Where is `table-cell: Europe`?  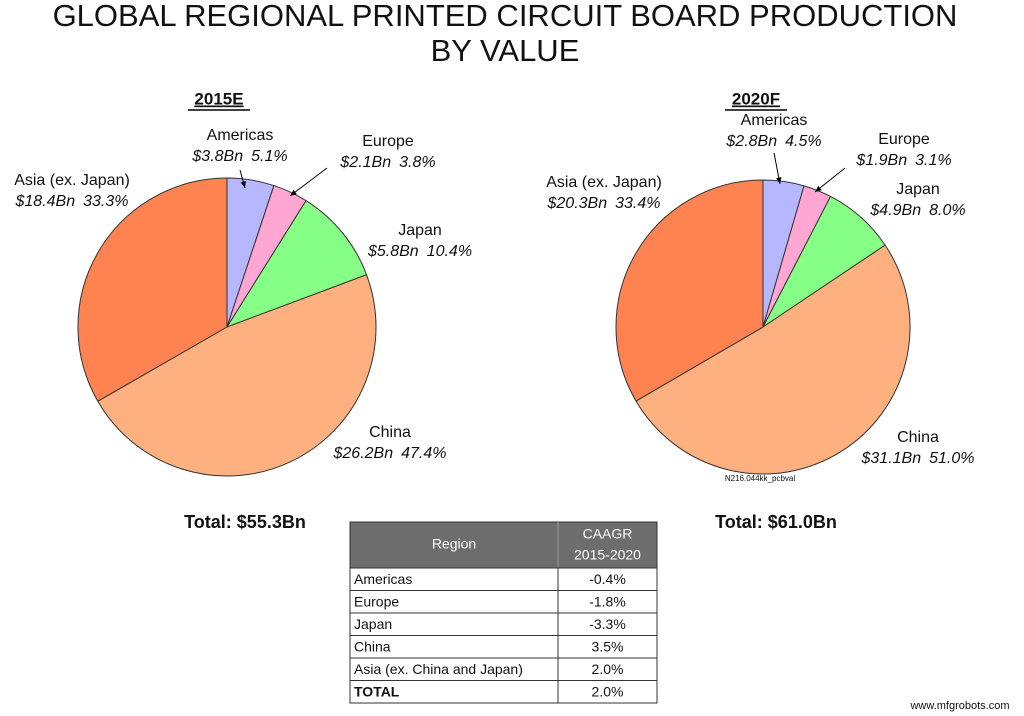
table-cell: Europe is located at coordinates (376, 601).